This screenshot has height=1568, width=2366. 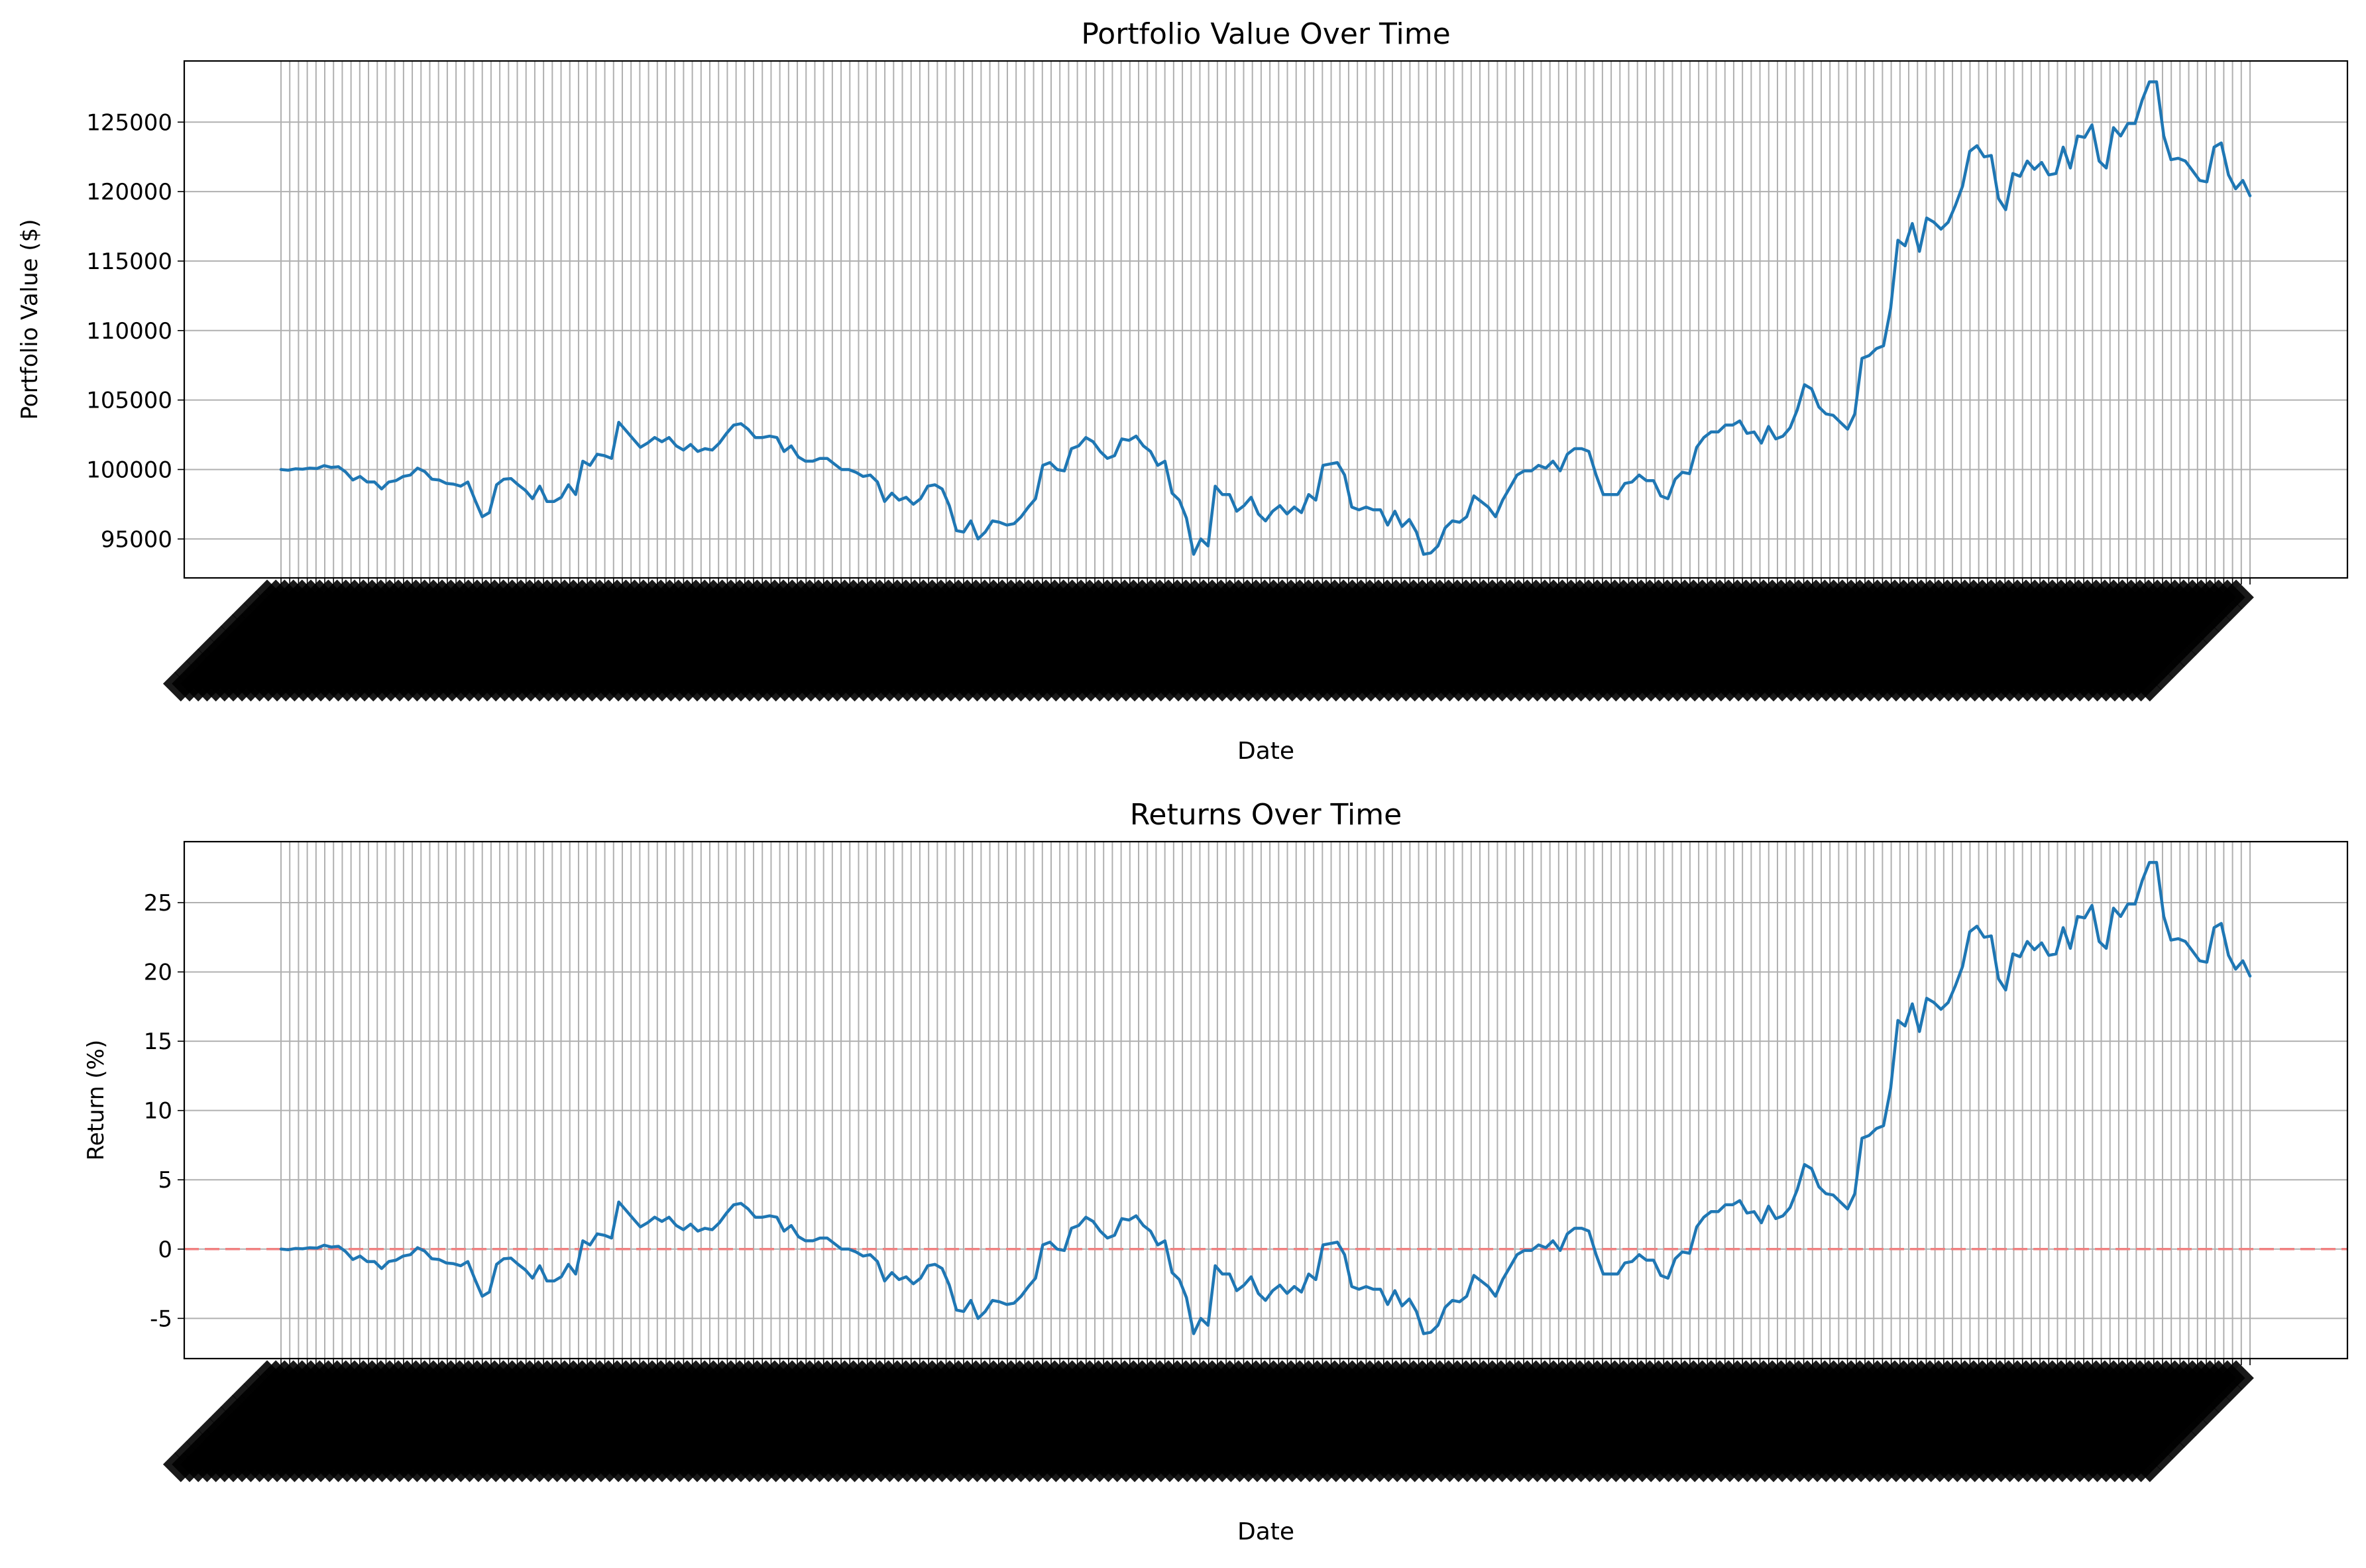 What do you see at coordinates (30, 319) in the screenshot?
I see `y-axis-label: Portfolio Value ($)` at bounding box center [30, 319].